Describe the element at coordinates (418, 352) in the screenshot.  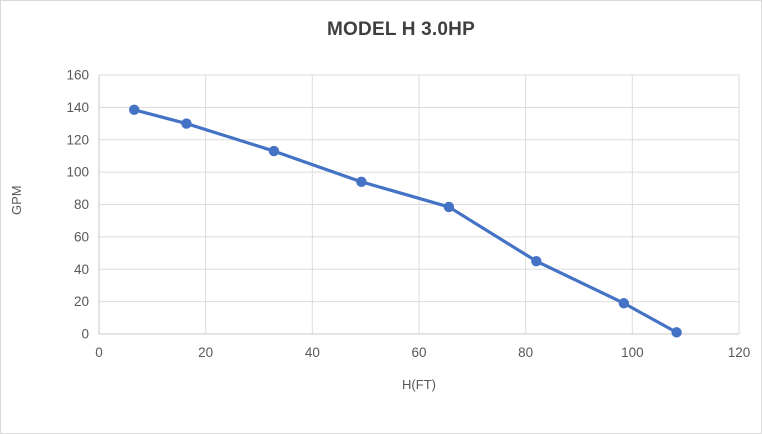
I see `x-tick-label: 60` at that location.